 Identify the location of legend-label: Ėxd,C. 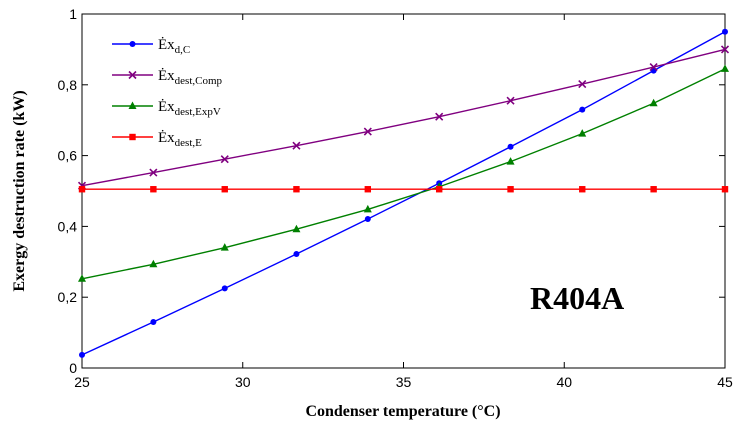
(174, 46).